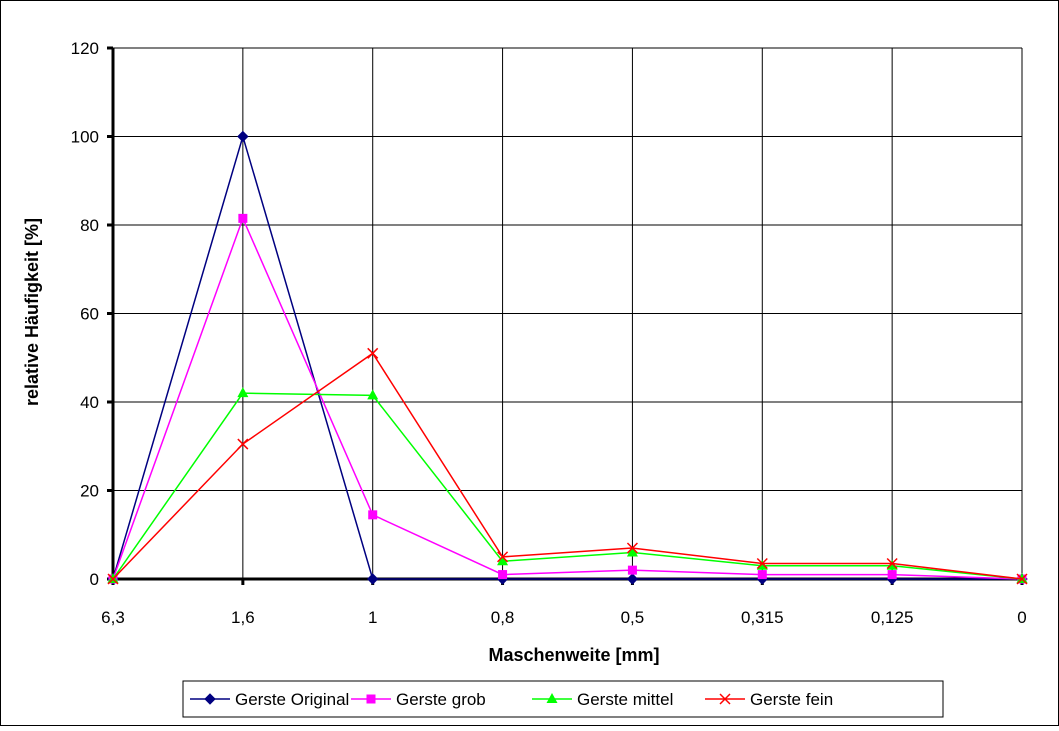 The image size is (1059, 731). Describe the element at coordinates (892, 617) in the screenshot. I see `x-tick-label: 0,125` at that location.